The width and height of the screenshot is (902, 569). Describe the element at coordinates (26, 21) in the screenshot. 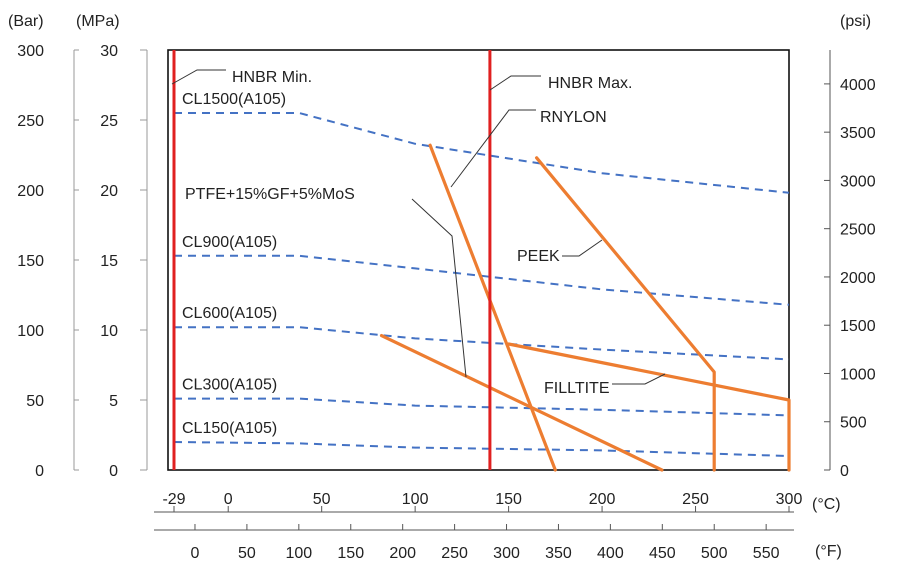

I see `bar-unit-label: (Bar)` at that location.